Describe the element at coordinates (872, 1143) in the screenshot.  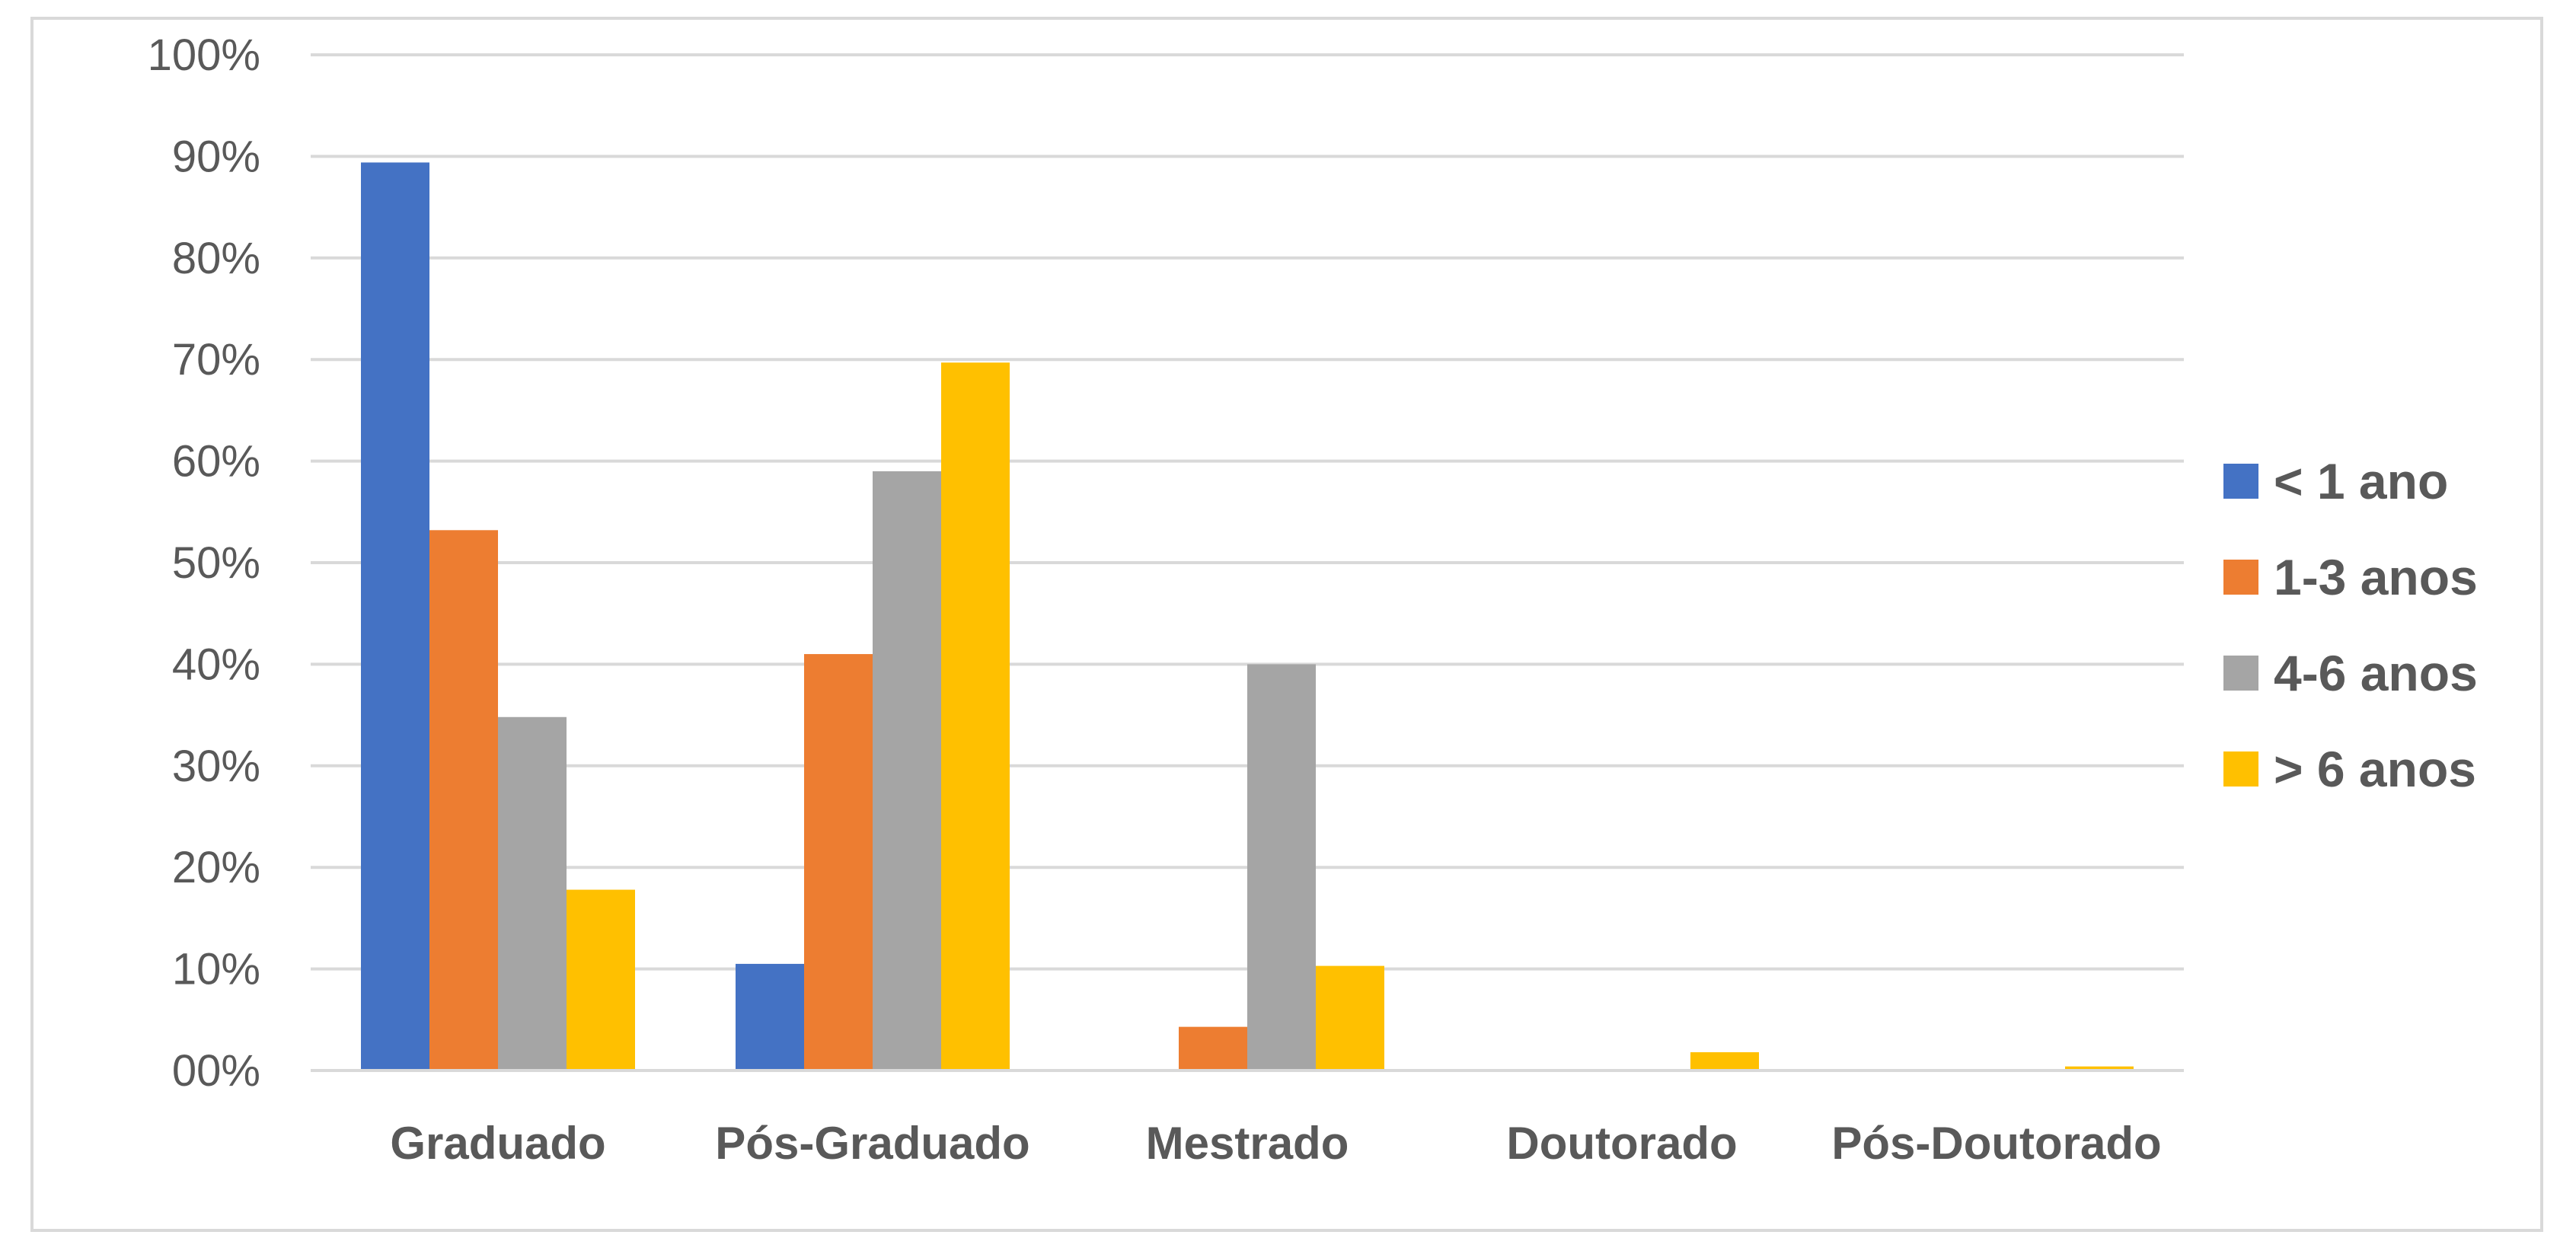
I see `x-tick-label: Pós-Graduado` at that location.